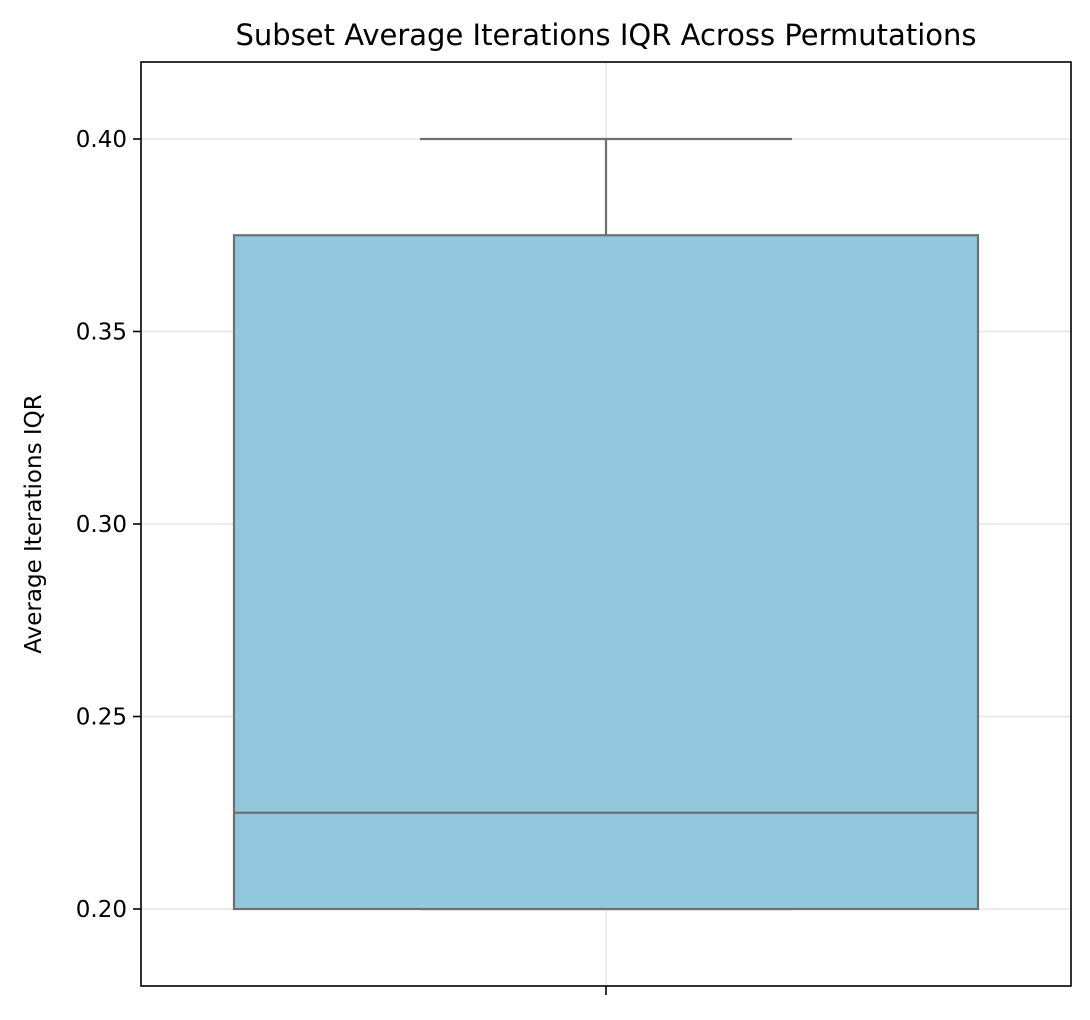  I want to click on y-tick-label: 0.30, so click(101, 525).